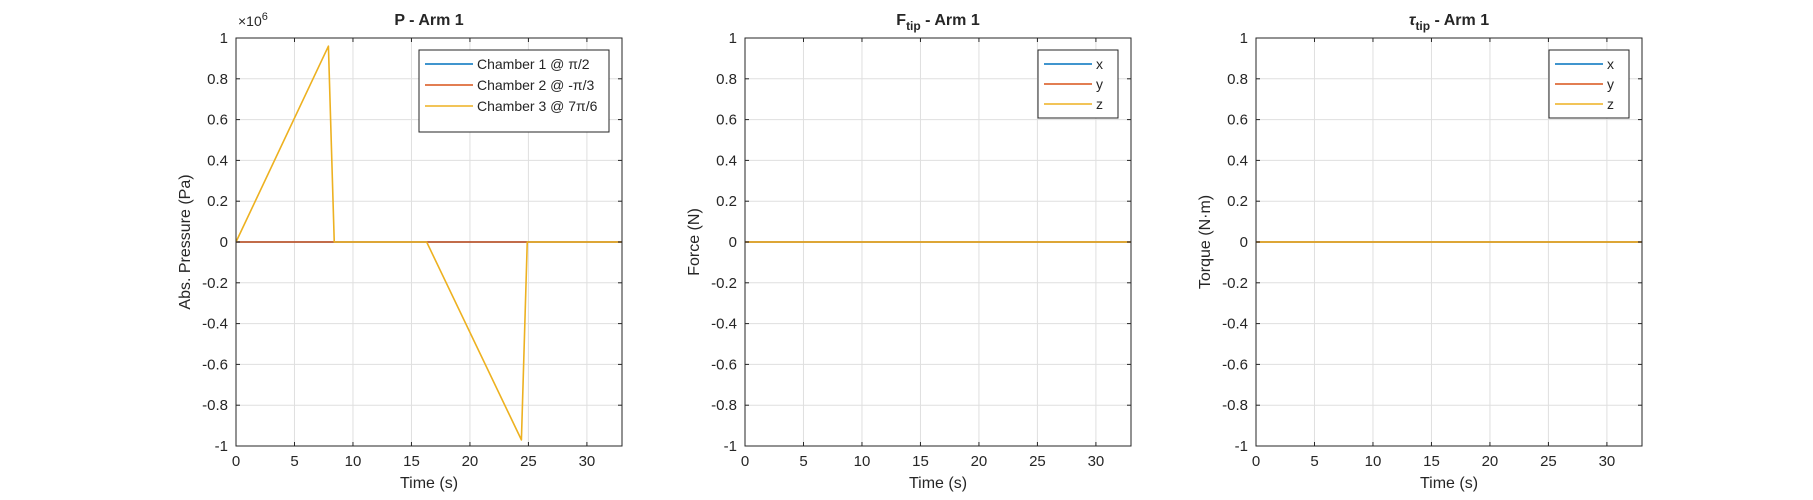 The height and width of the screenshot is (500, 1813). I want to click on chart-title: Ftip - Arm 1, so click(938, 22).